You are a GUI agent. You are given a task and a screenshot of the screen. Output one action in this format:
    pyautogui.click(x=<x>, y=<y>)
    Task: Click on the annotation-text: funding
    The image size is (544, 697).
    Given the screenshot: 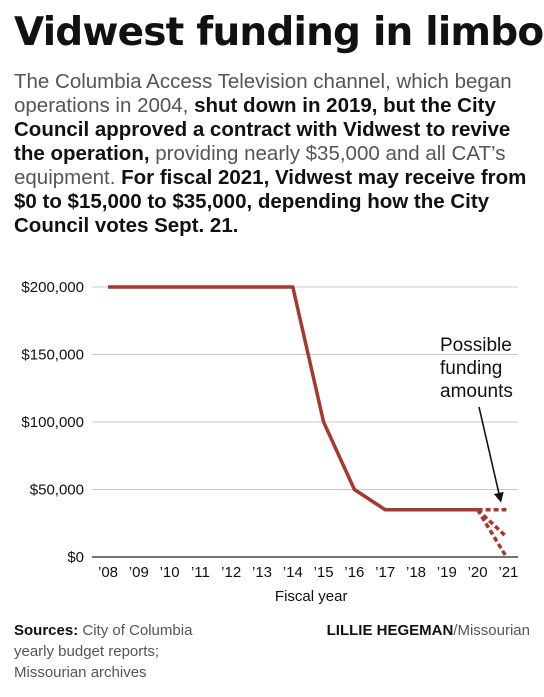 What is the action you would take?
    pyautogui.click(x=471, y=368)
    